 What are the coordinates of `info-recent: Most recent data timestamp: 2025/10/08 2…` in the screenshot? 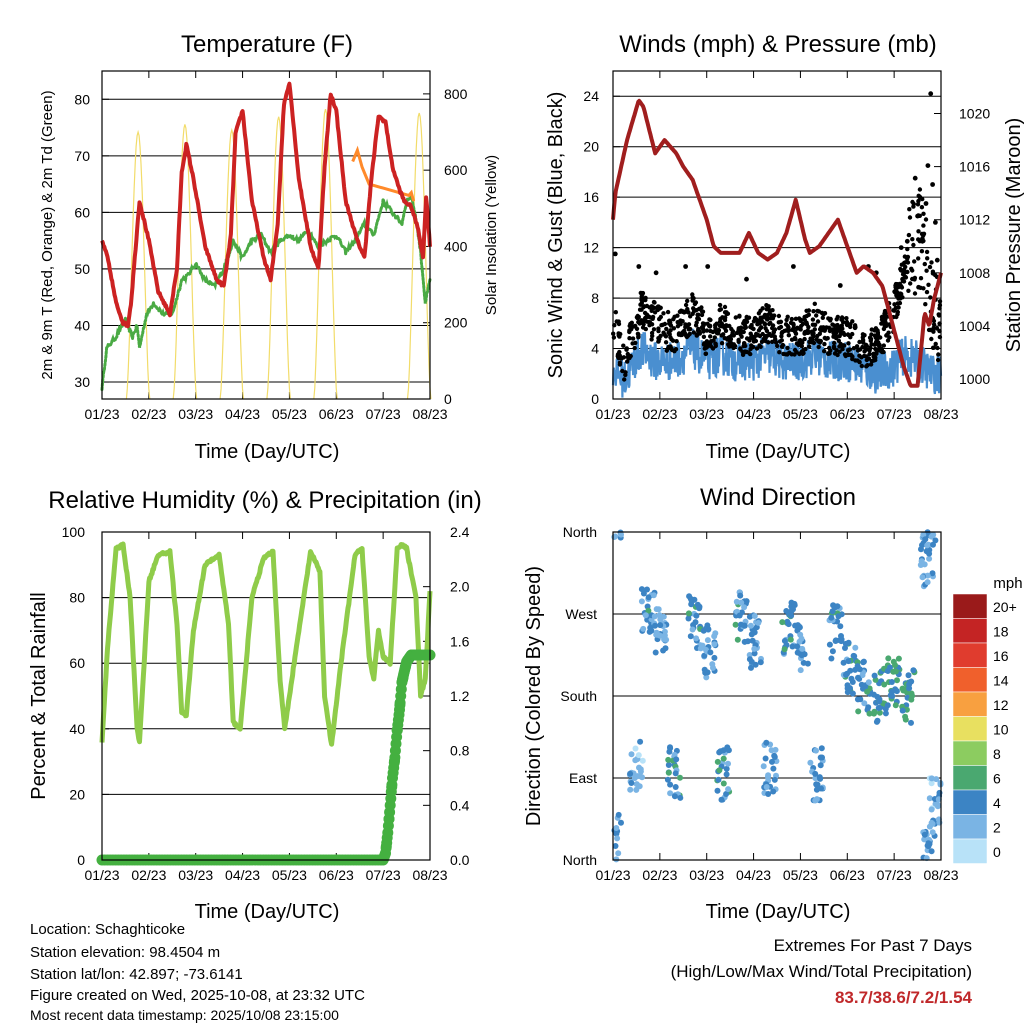 It's located at (184, 1015).